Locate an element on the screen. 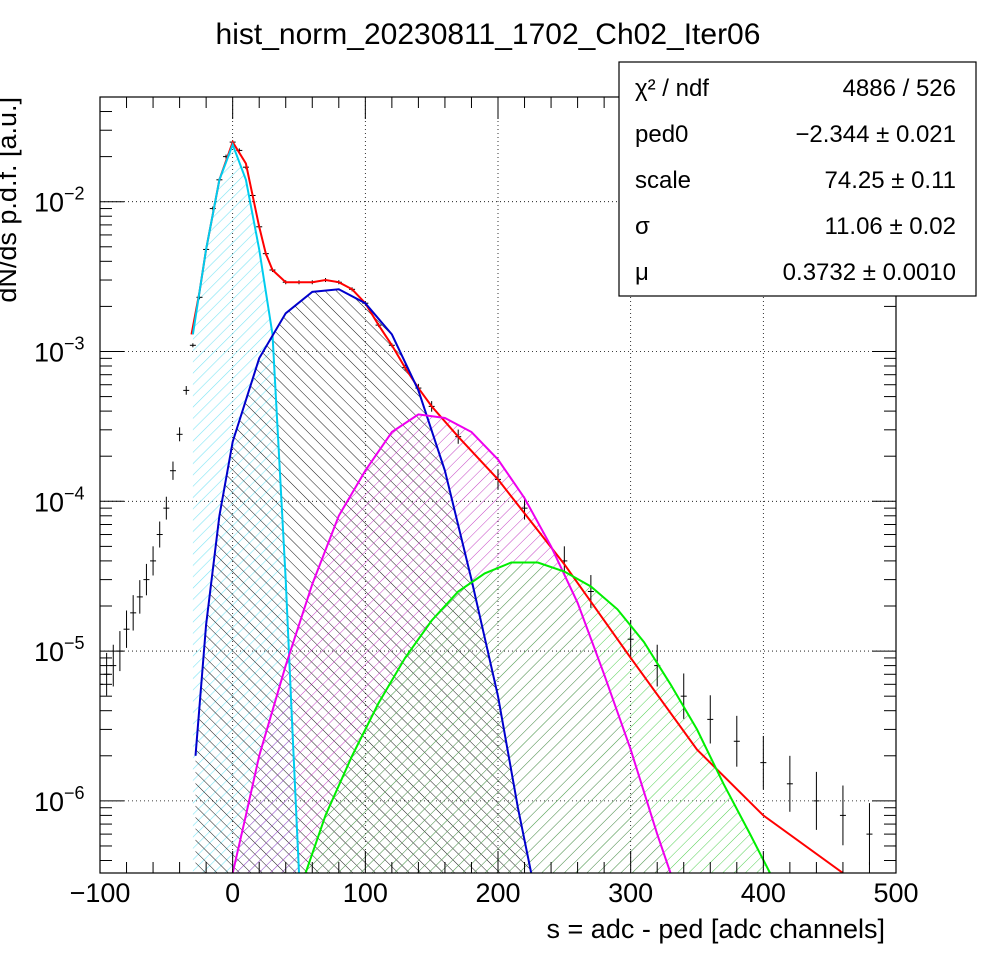  stats-label: scale is located at coordinates (663, 180).